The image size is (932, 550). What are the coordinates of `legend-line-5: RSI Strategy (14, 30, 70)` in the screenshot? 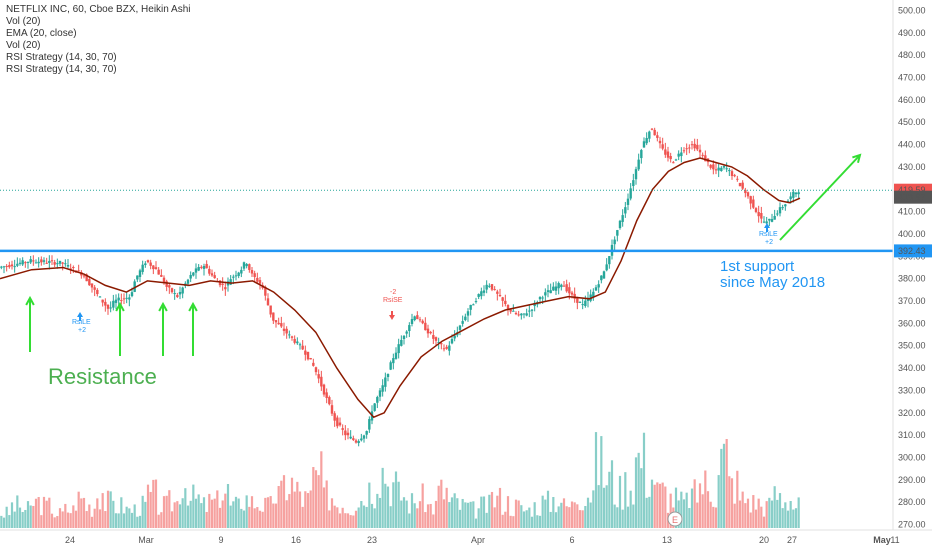 It's located at (61, 69).